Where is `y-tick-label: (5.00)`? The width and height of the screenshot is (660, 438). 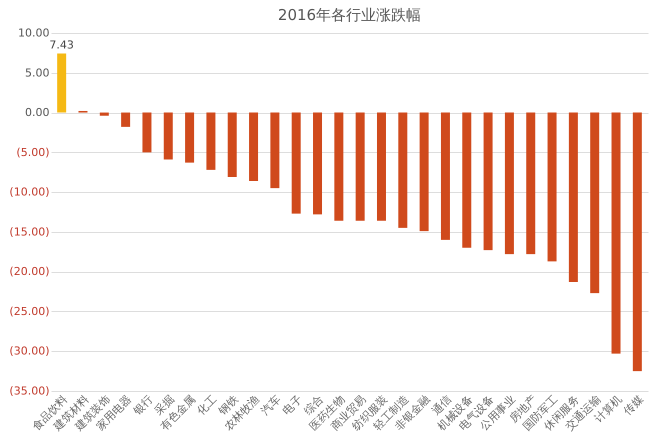 y-tick-label: (5.00) is located at coordinates (33, 152).